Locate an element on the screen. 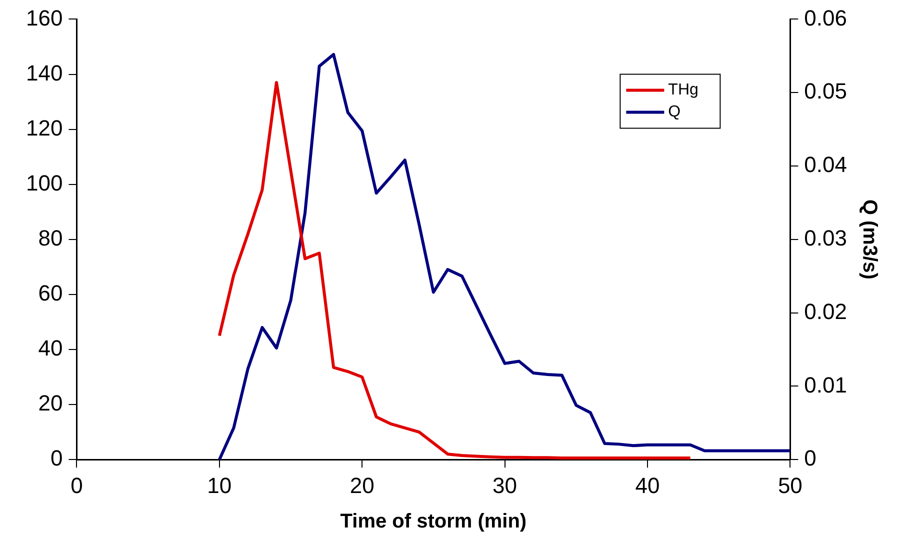 This screenshot has height=542, width=905. y-tick-label: 40 is located at coordinates (50, 348).